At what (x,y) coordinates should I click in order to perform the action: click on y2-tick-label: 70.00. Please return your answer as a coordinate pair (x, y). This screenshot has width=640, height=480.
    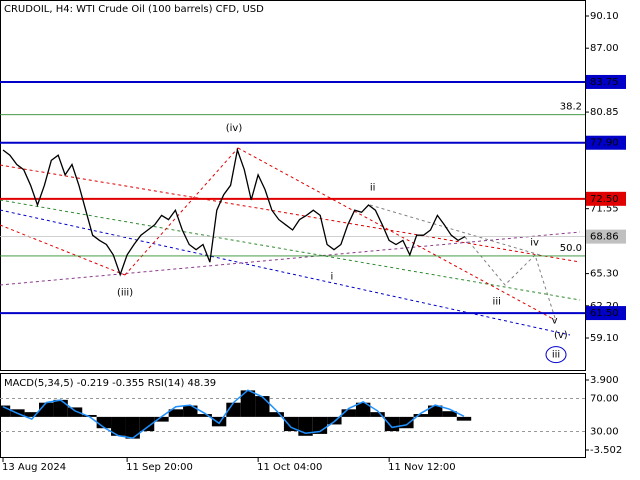
    Looking at the image, I should click on (604, 398).